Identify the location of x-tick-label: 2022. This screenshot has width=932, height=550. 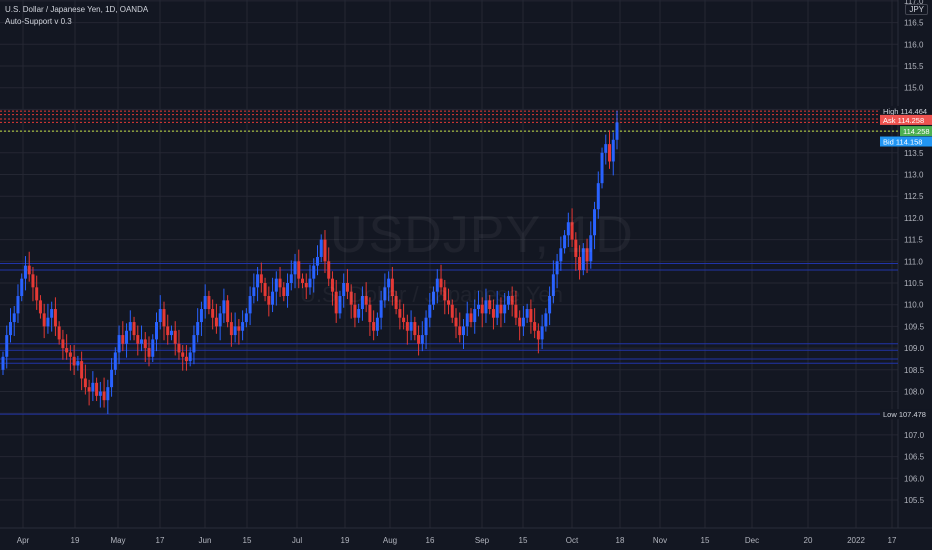
(856, 540).